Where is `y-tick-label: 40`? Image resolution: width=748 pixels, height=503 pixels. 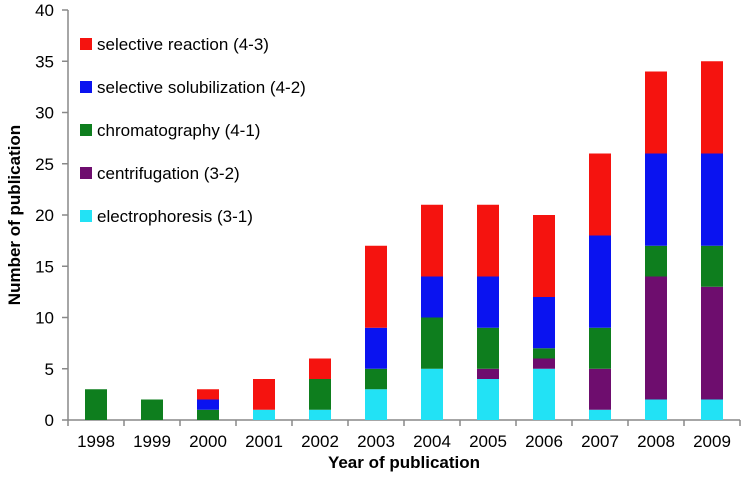
y-tick-label: 40 is located at coordinates (44, 10).